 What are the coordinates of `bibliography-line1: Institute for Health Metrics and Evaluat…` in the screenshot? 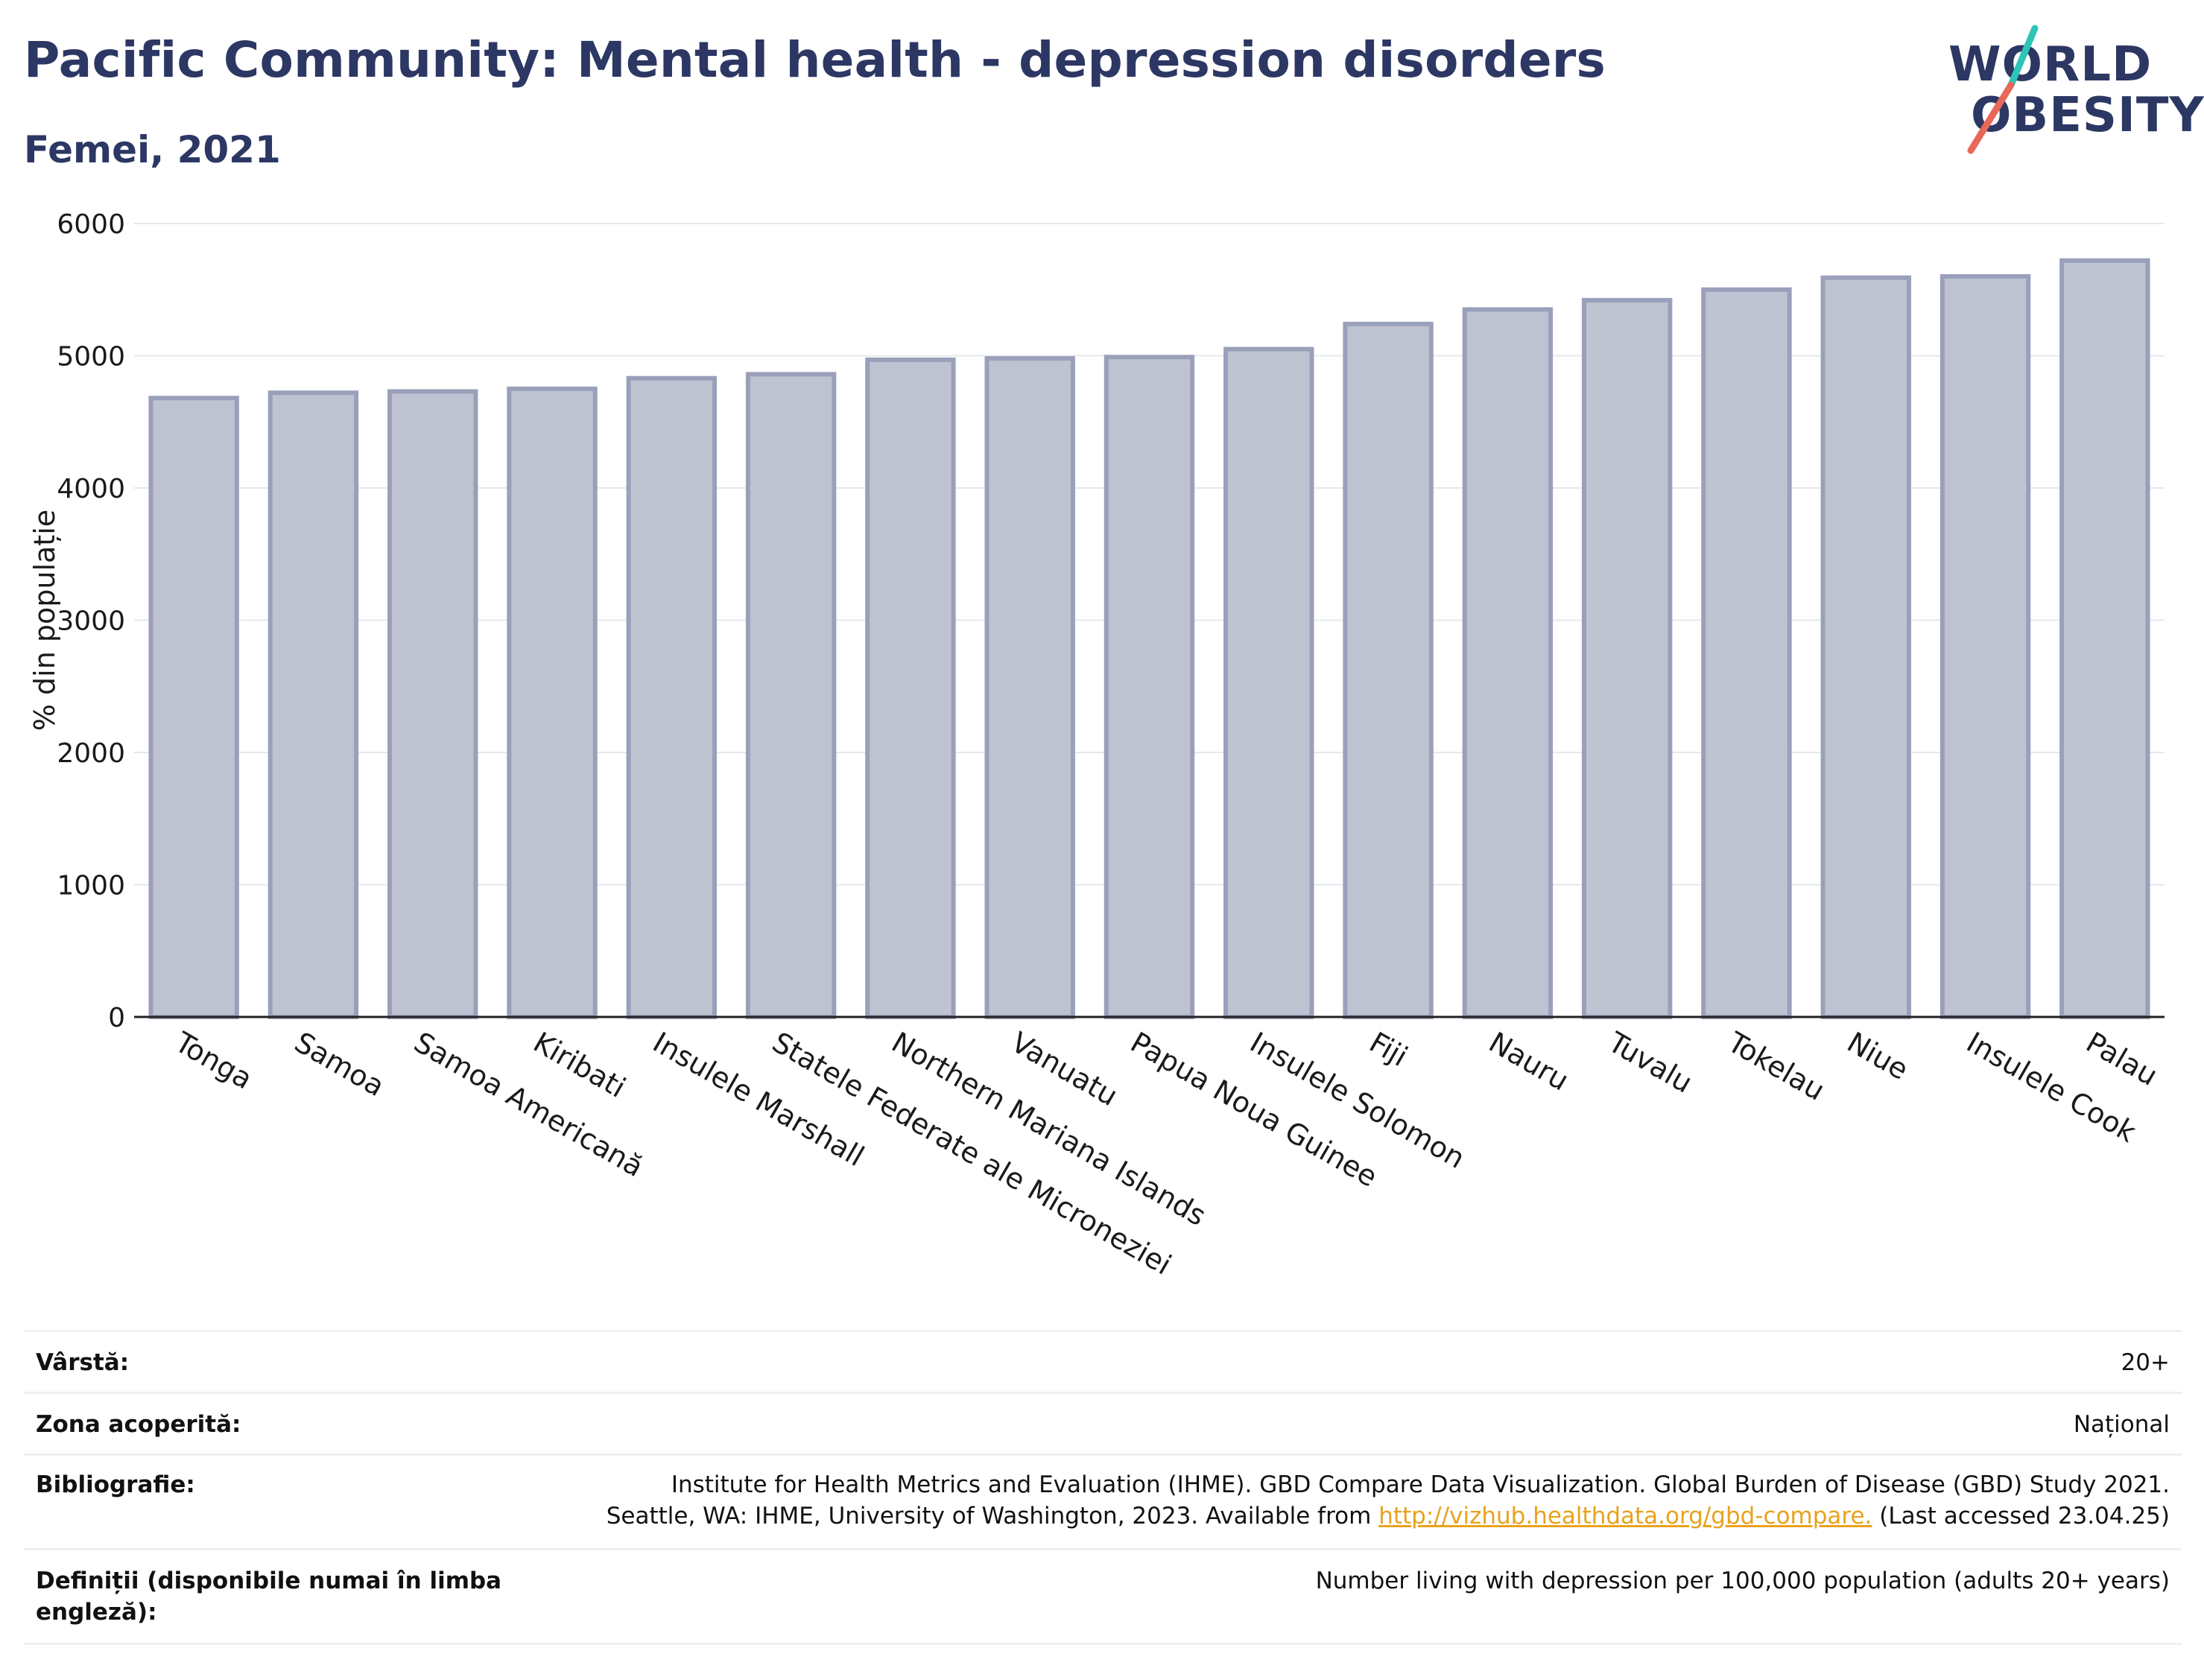 It's located at (1420, 1484).